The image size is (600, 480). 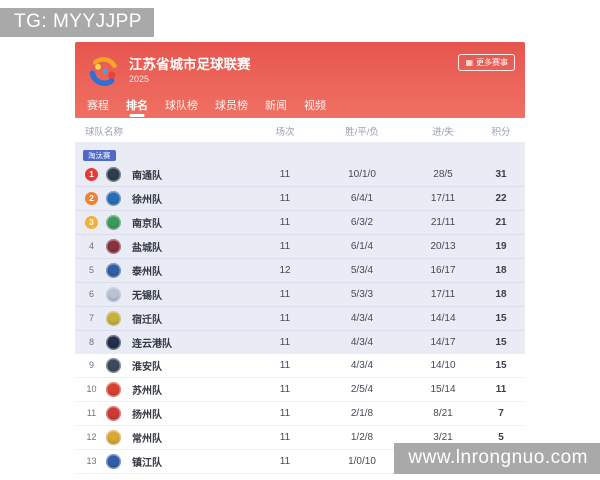 I want to click on win-draw-loss: 2/1/8, so click(x=362, y=413).